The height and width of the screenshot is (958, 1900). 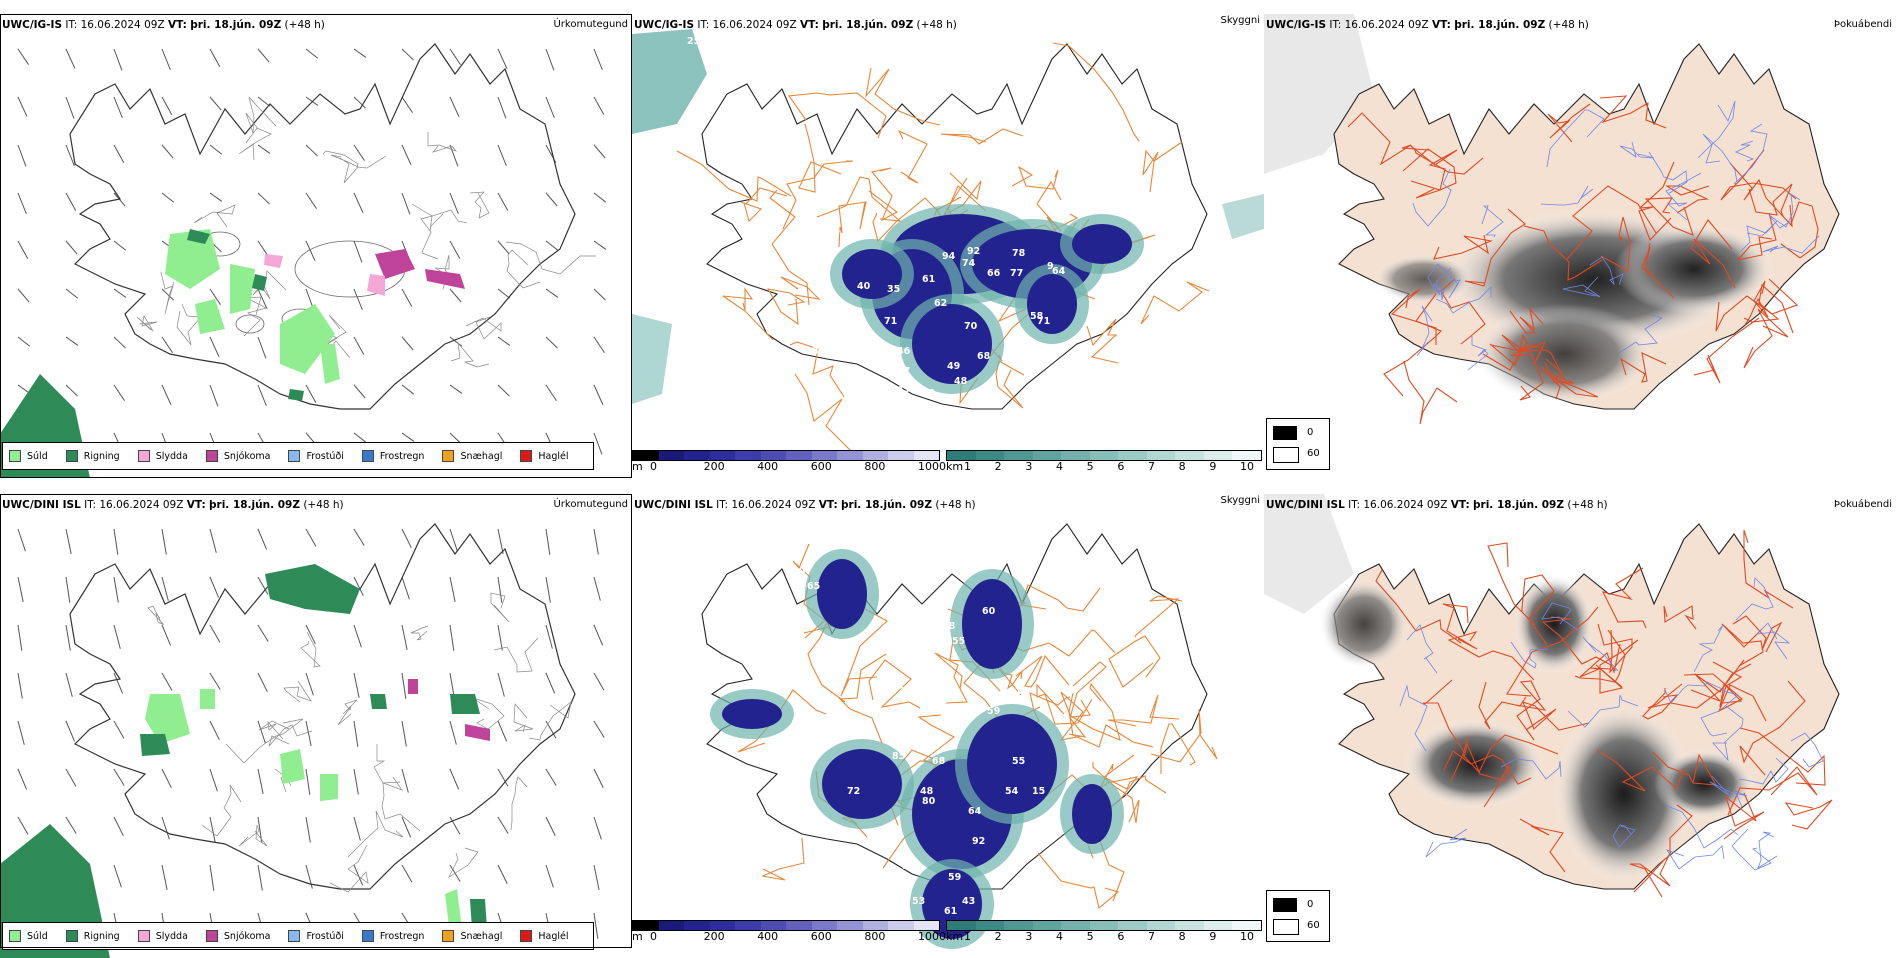 I want to click on height-colorbar: m 0 200 400 600 800 1000, so click(x=789, y=461).